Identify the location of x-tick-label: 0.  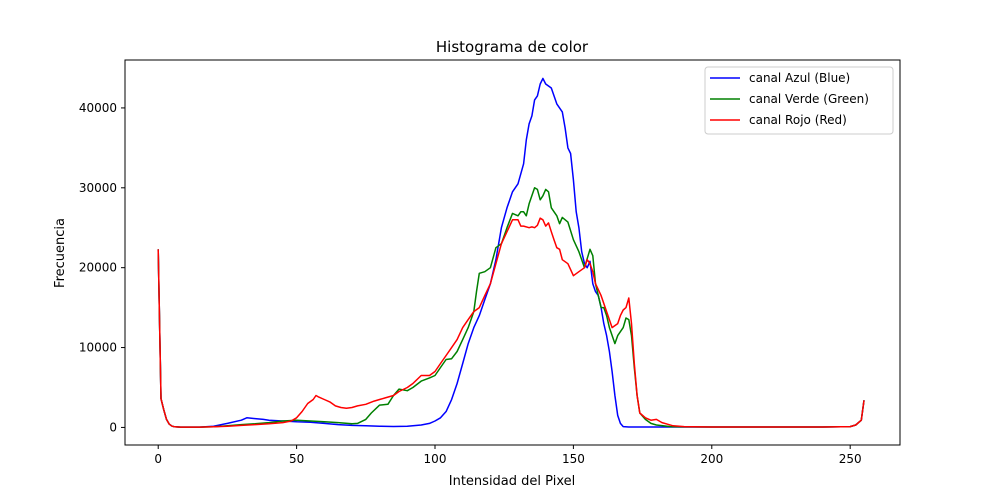
(158, 459).